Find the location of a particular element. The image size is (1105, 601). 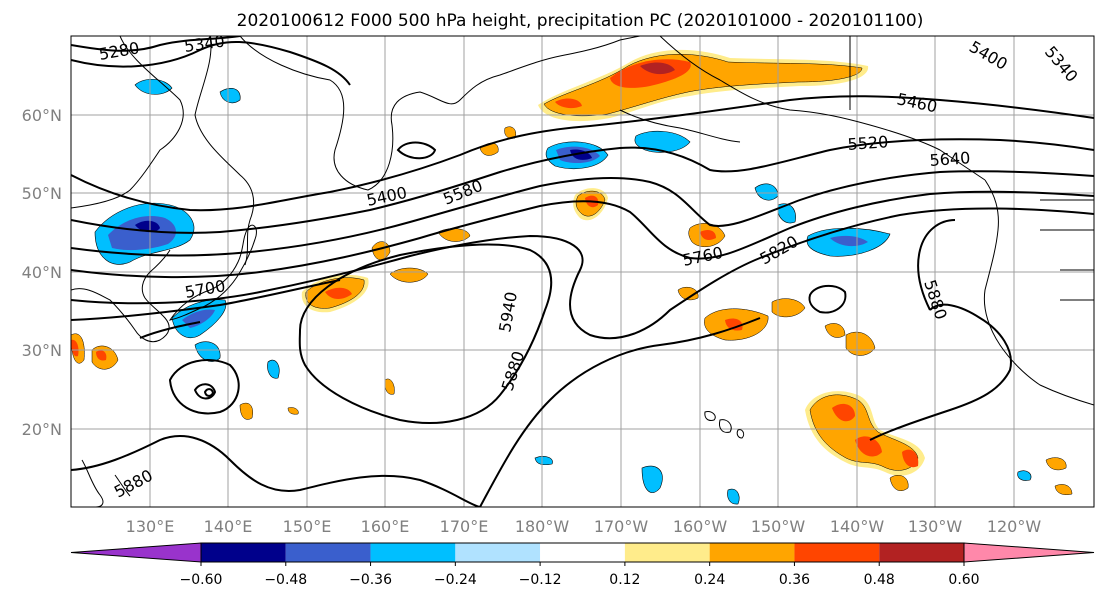

lat-tick-labels: 20°N 30°N 40°N 50°N 60°N is located at coordinates (42, 272).